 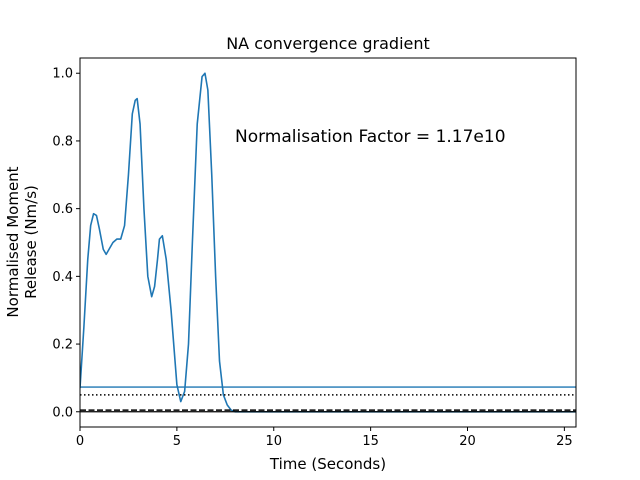 What do you see at coordinates (327, 464) in the screenshot?
I see `x-axis-label: Time (Seconds)` at bounding box center [327, 464].